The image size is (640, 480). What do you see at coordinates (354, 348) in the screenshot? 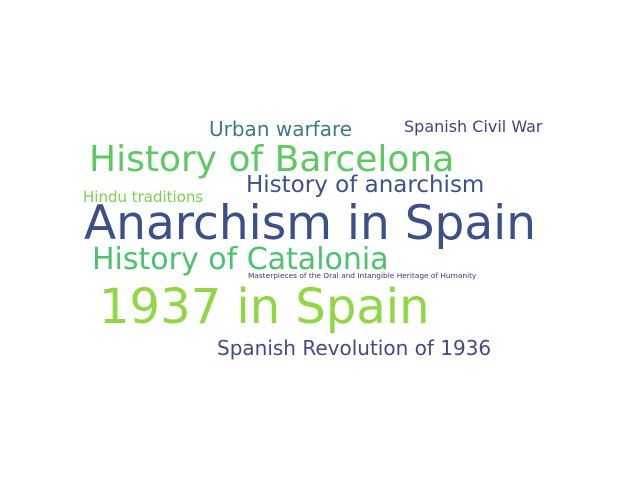
I see `word-spanish-revolution-1936: Spanish Revolution of 1936` at bounding box center [354, 348].